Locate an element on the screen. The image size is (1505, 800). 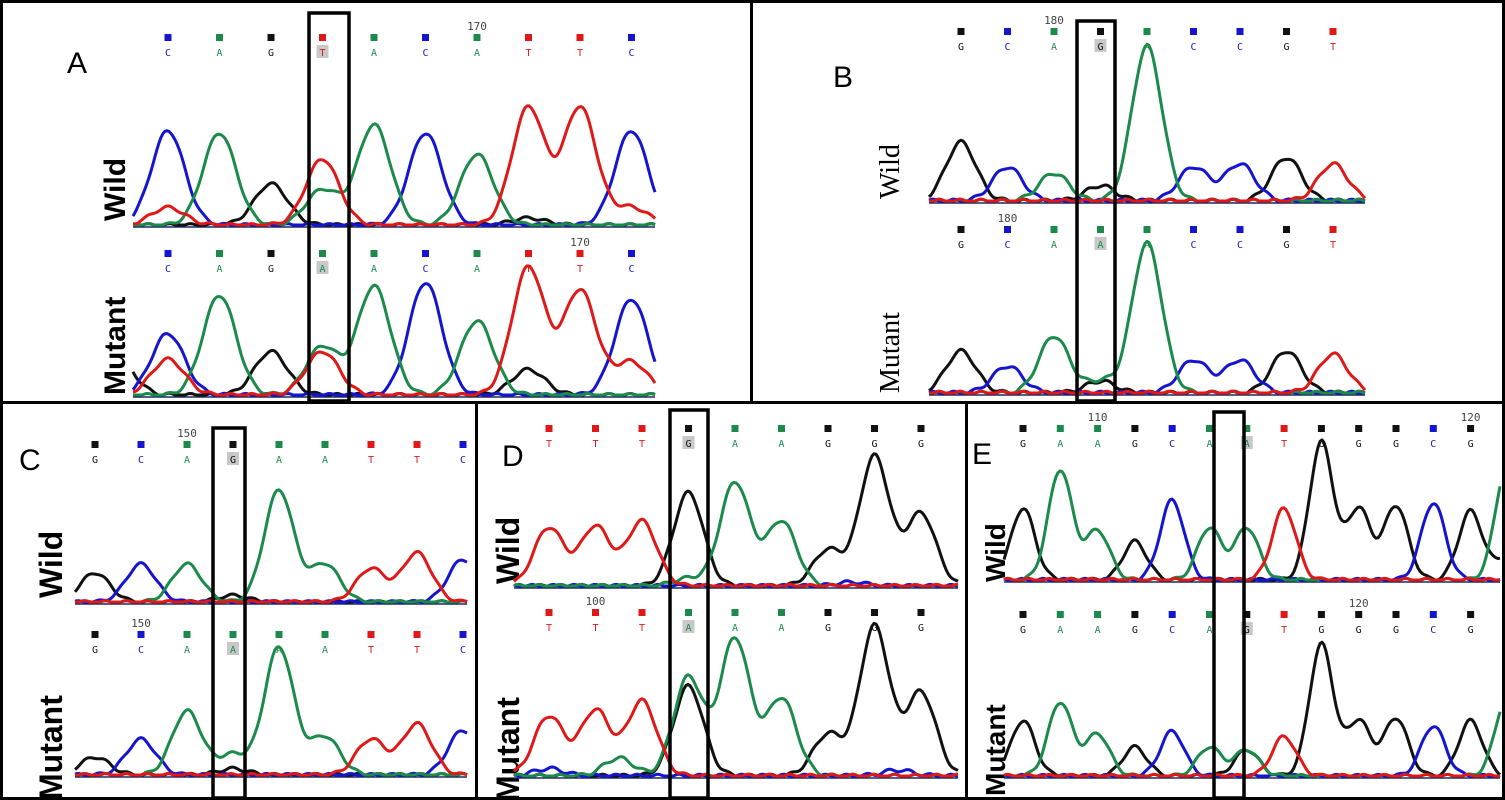
trace-row-mutant: T T T A A A G G G 100 is located at coordinates (735, 687).